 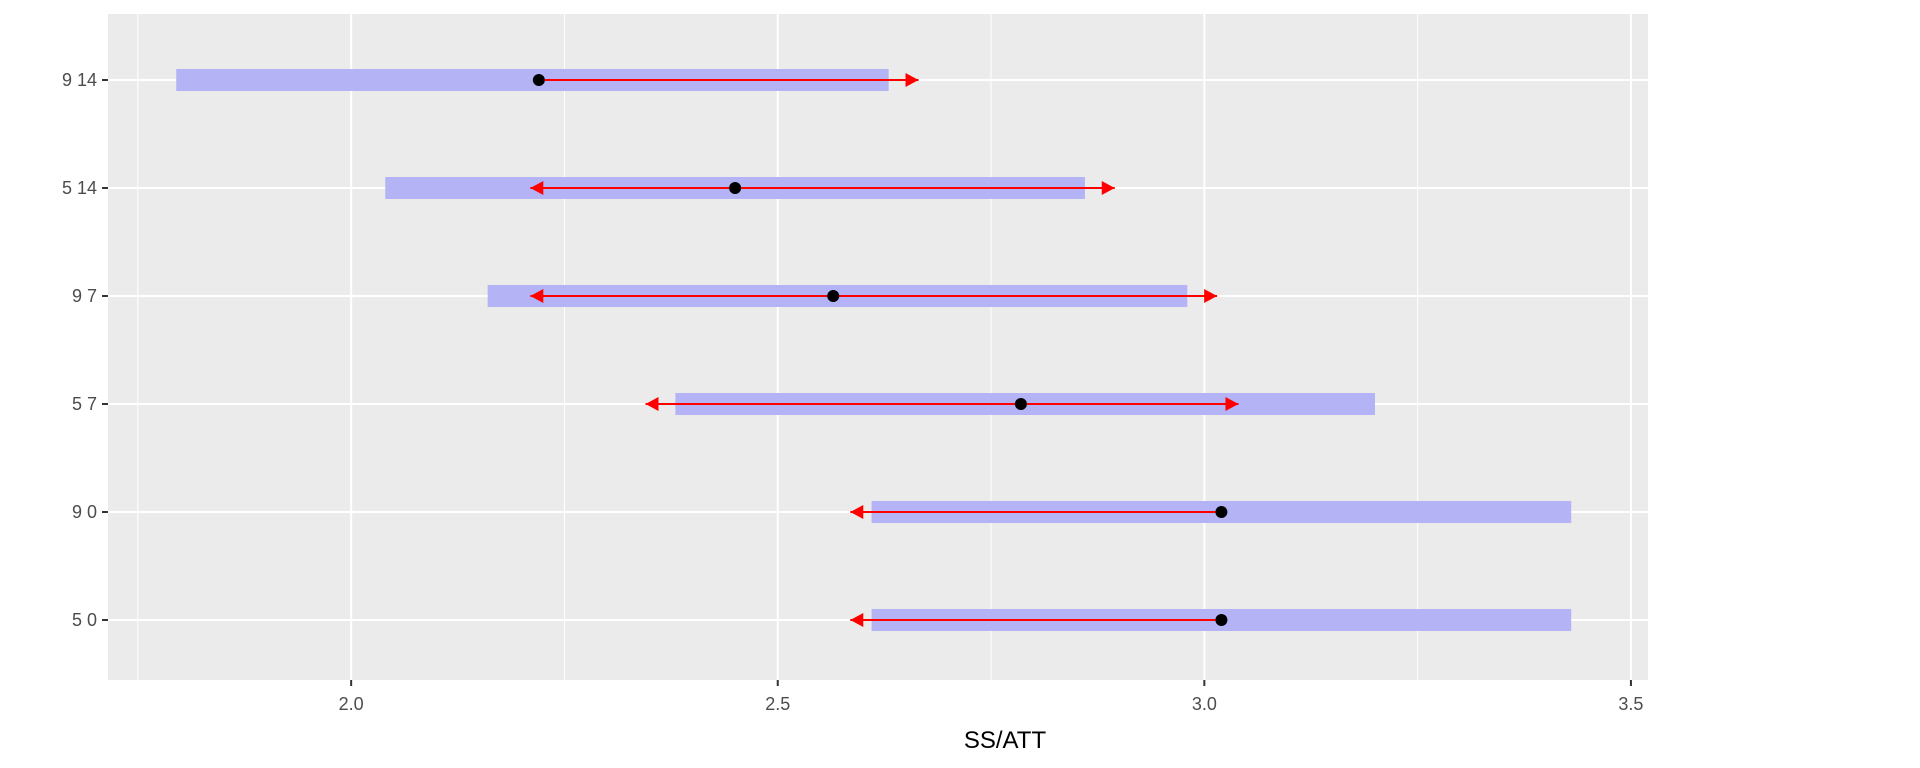 I want to click on x-axis: 2.0 2.5 3.0 3.5, so click(x=991, y=697).